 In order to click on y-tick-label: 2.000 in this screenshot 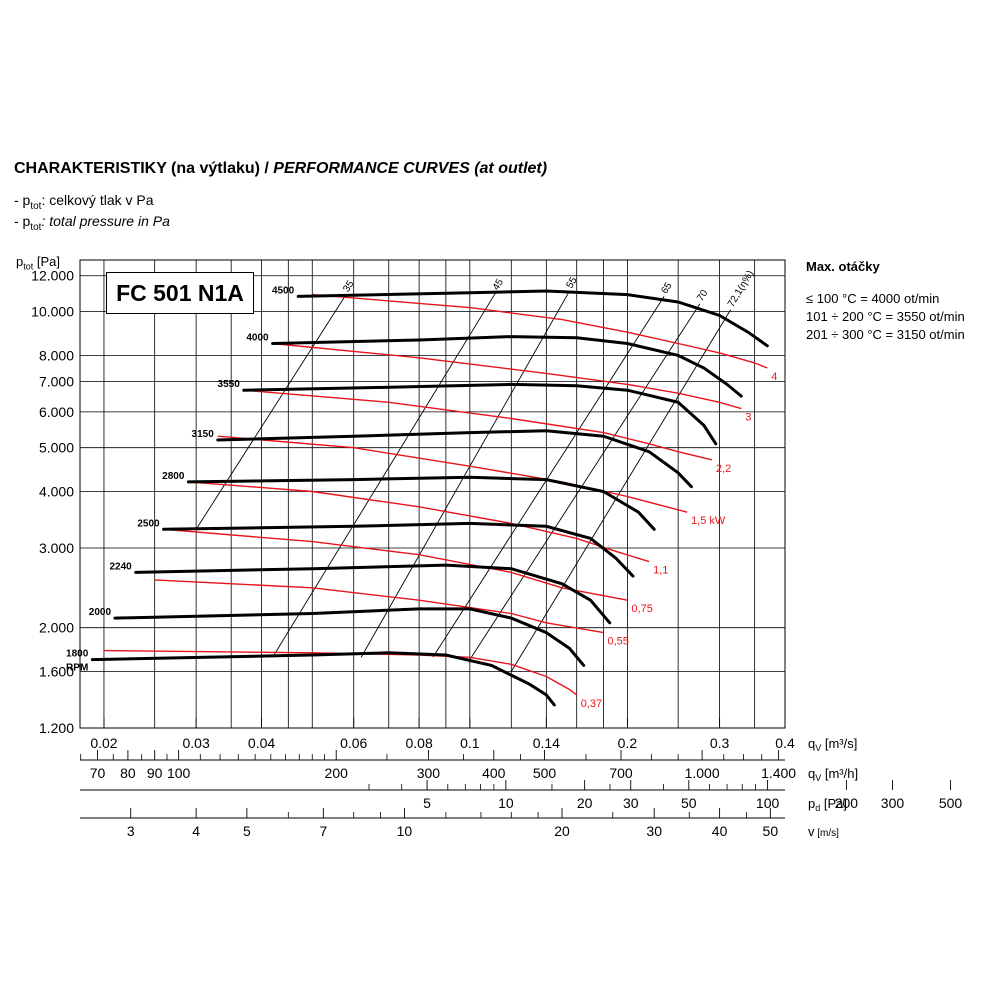, I will do `click(56, 628)`.